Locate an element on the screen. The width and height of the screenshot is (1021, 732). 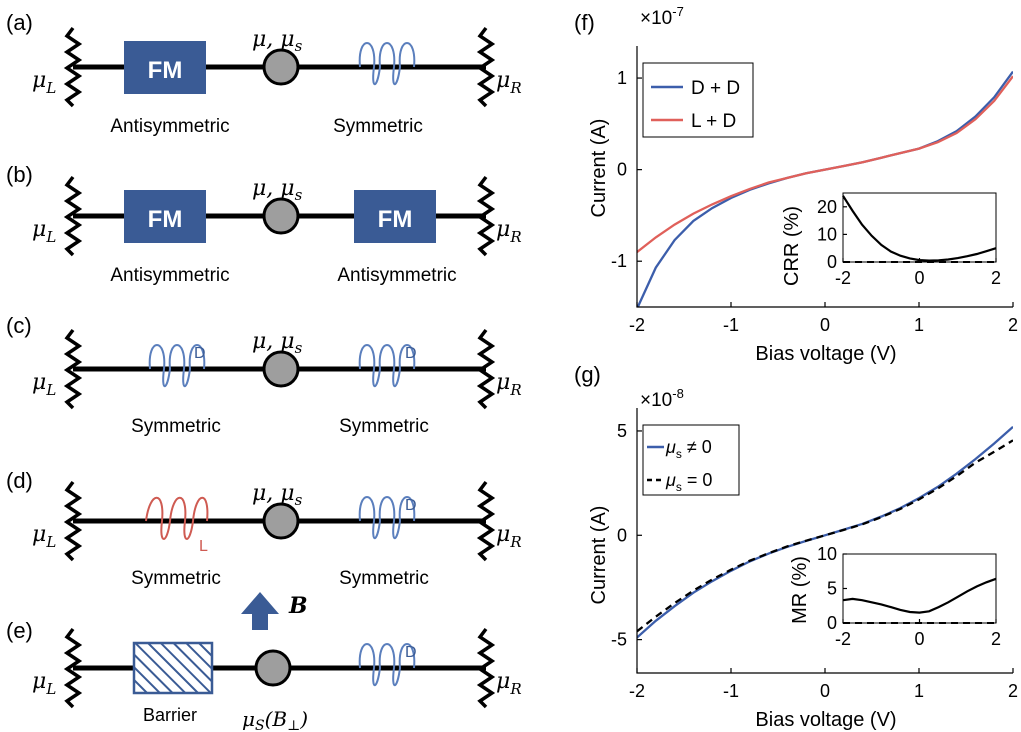
panel-d: (d) μL μR L μ, μs D Symmetric Symmetric is located at coordinates (264, 528).